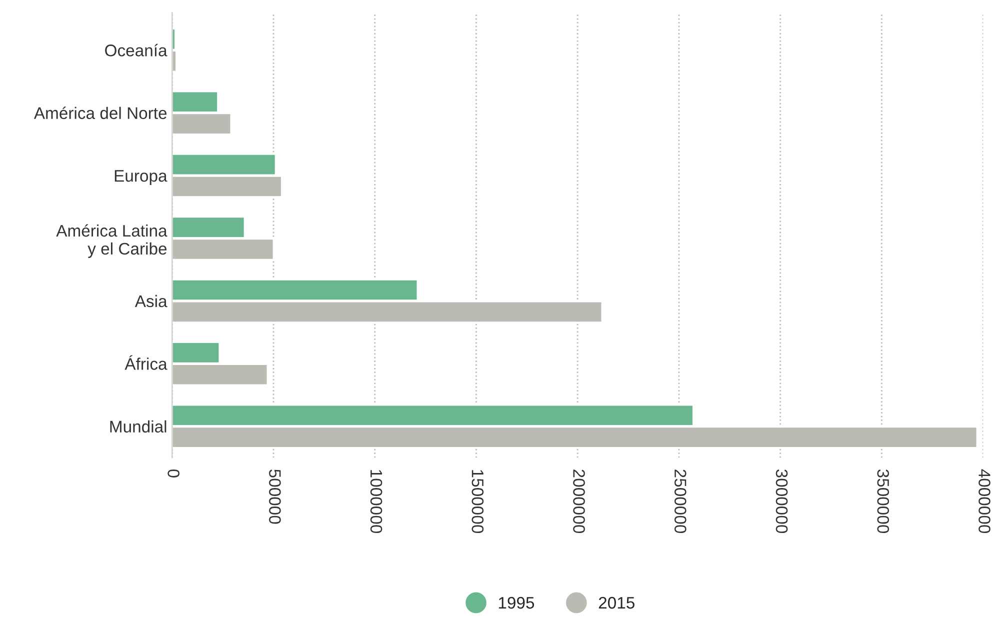  Describe the element at coordinates (782, 501) in the screenshot. I see `x-tick-label: 3000000` at that location.